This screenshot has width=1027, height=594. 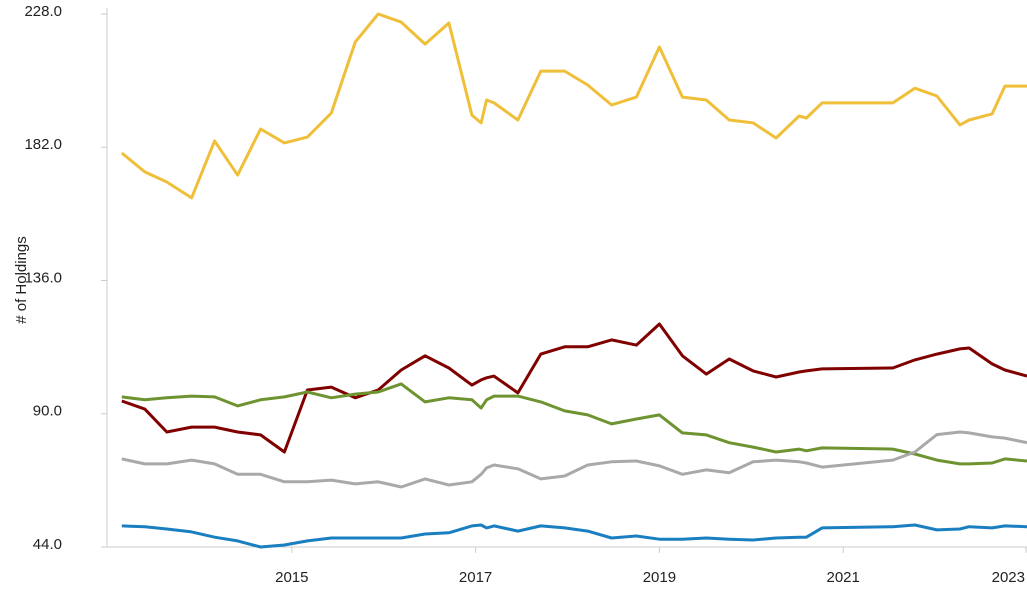 I want to click on x-tick-label: 2015, so click(x=291, y=577).